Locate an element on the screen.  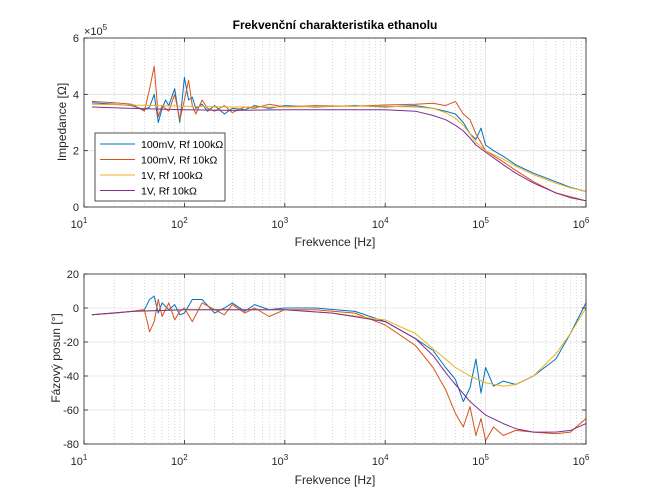
y-tick-label: 6 is located at coordinates (76, 39).